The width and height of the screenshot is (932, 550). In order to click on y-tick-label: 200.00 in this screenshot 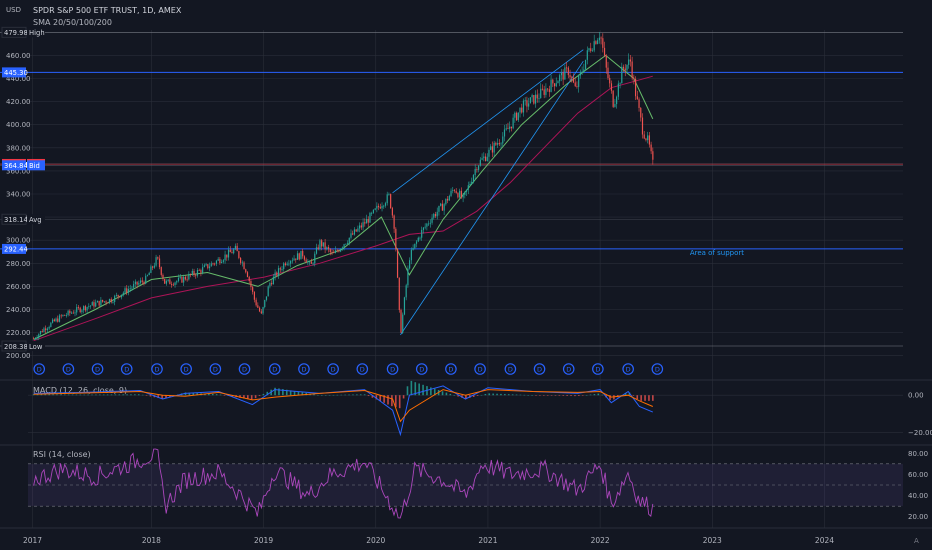, I will do `click(18, 356)`.